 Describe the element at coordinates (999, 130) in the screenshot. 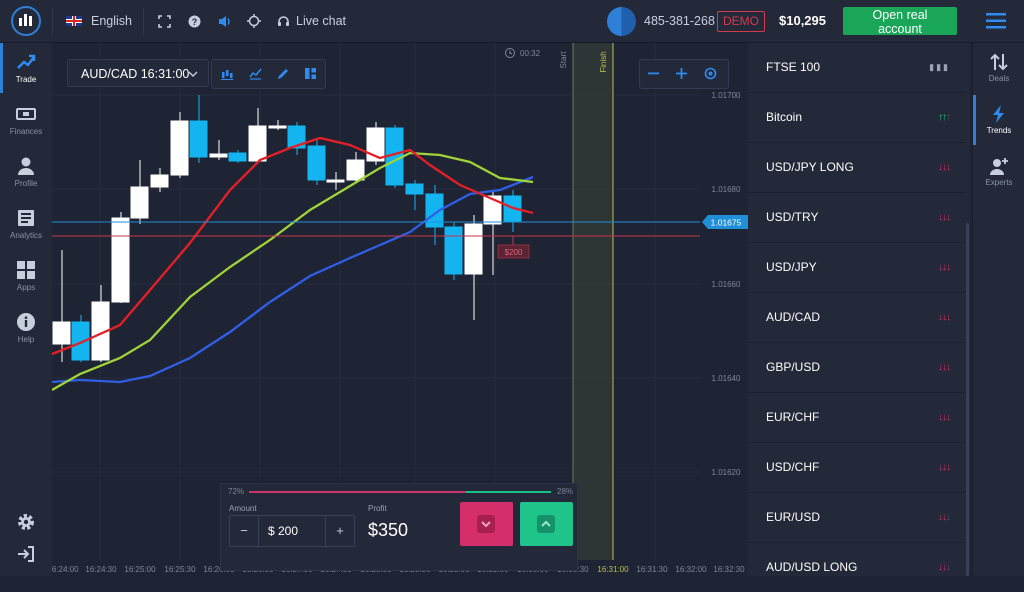

I see `nav-label: Trends` at that location.